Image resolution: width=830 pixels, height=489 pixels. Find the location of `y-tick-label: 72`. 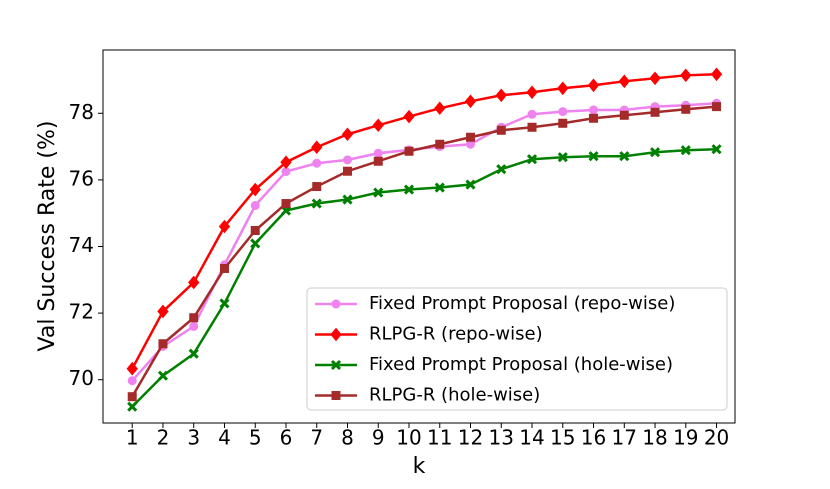

y-tick-label: 72 is located at coordinates (81, 312).